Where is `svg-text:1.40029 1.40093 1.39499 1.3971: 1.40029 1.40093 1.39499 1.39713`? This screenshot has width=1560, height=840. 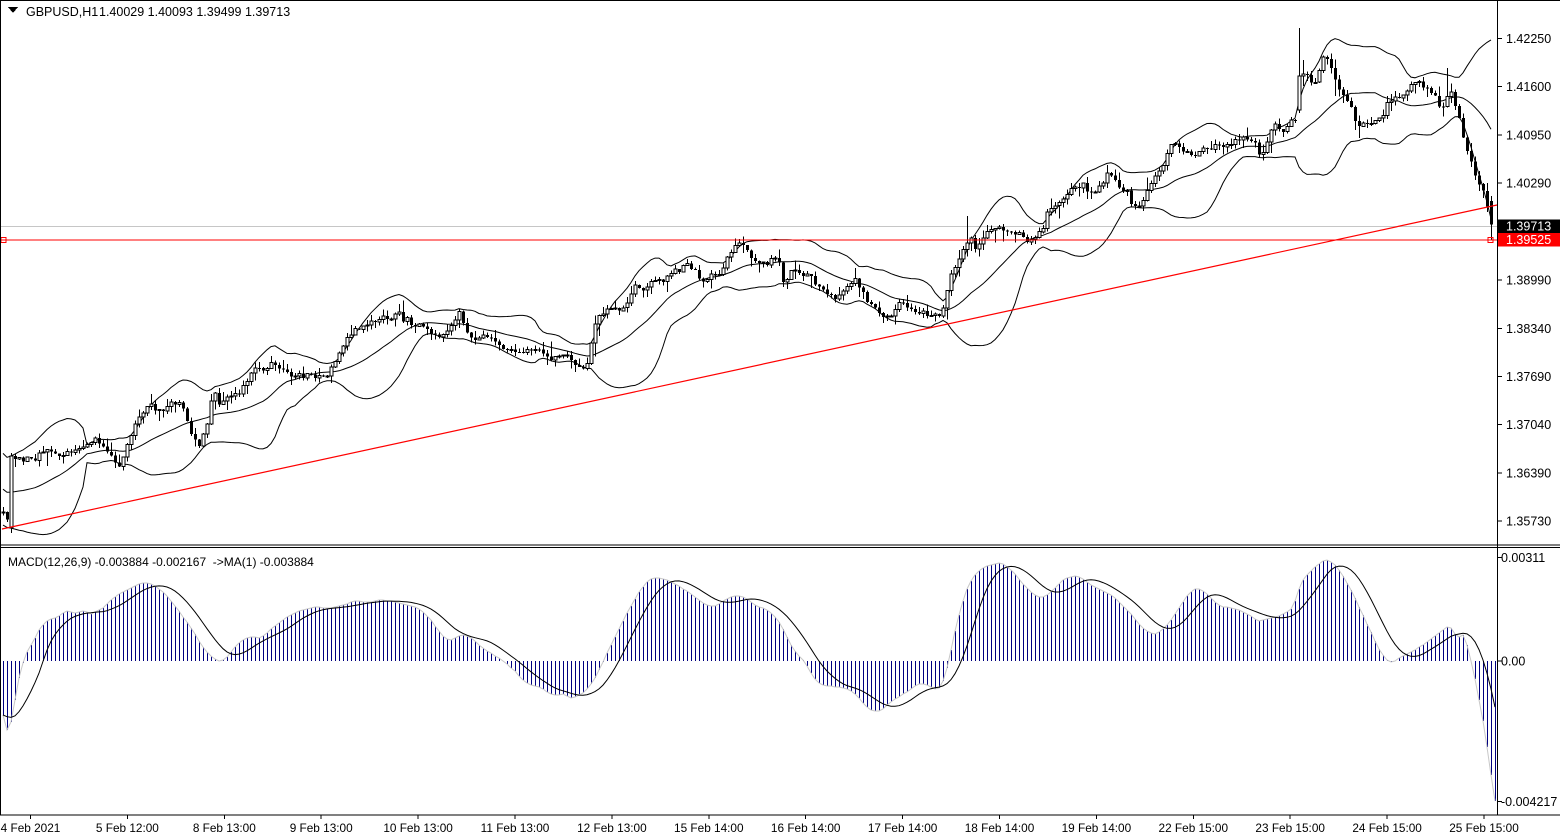 svg-text:1.40029 1.40093 1.39499 1.3971: 1.40029 1.40093 1.39499 1.39713 is located at coordinates (194, 12).